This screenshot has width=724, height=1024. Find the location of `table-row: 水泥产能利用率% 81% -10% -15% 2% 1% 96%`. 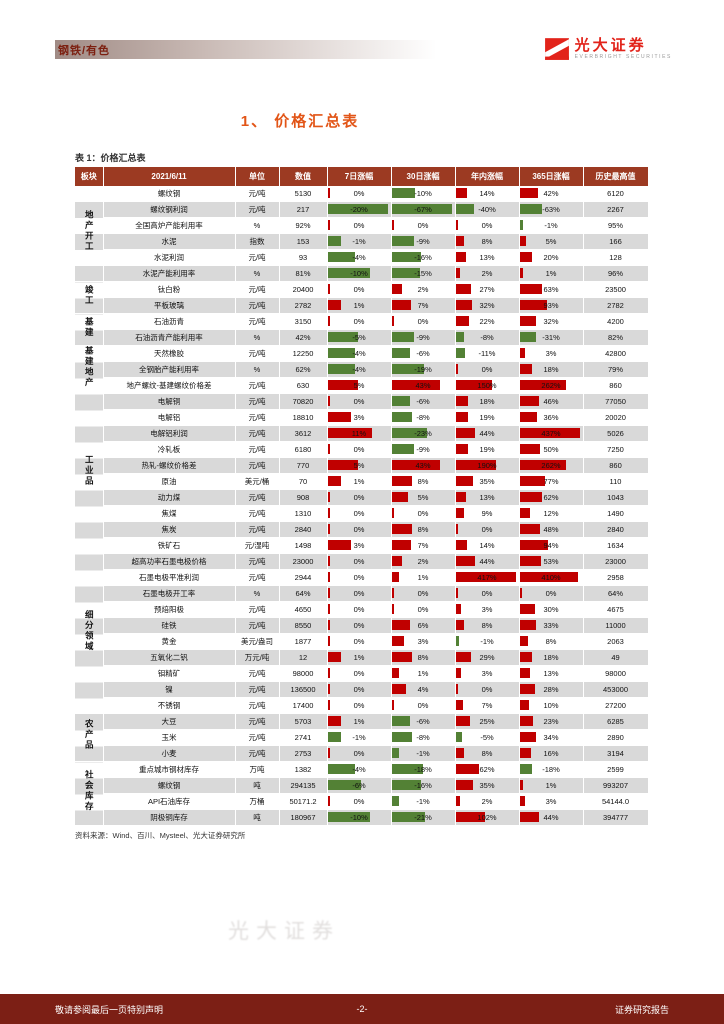

table-row: 水泥产能利用率% 81% -10% -15% 2% 1% 96% is located at coordinates (362, 273).